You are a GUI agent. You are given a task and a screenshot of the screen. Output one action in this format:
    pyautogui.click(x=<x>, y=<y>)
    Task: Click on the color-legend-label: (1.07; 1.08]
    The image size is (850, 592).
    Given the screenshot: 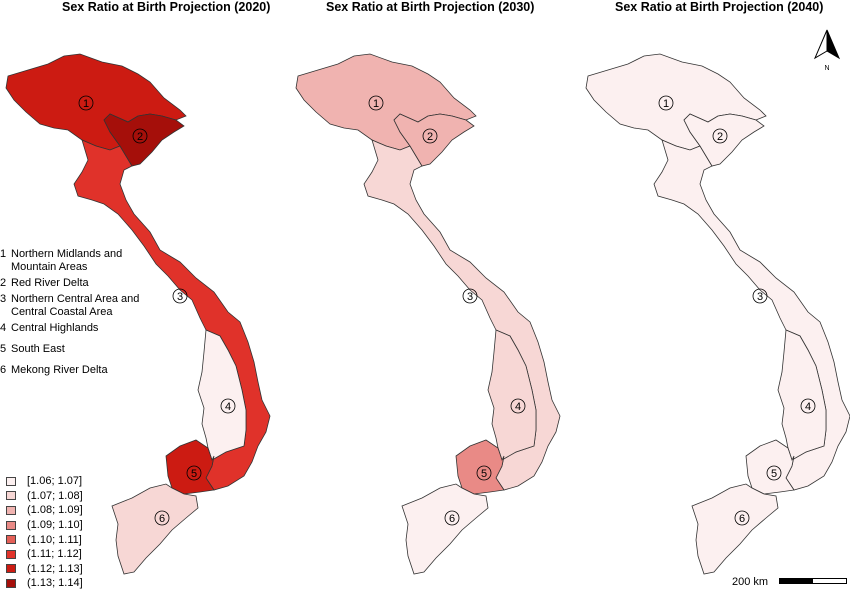 What is the action you would take?
    pyautogui.click(x=55, y=495)
    